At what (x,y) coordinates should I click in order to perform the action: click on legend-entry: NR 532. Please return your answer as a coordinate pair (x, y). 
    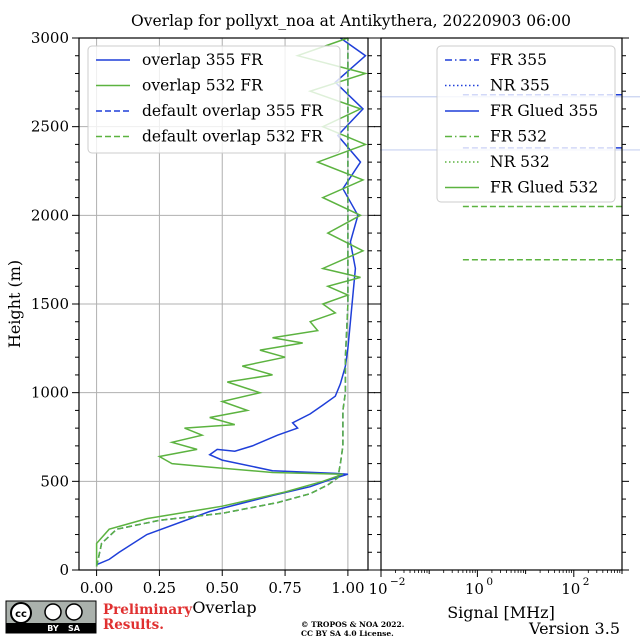
    Looking at the image, I should click on (520, 162).